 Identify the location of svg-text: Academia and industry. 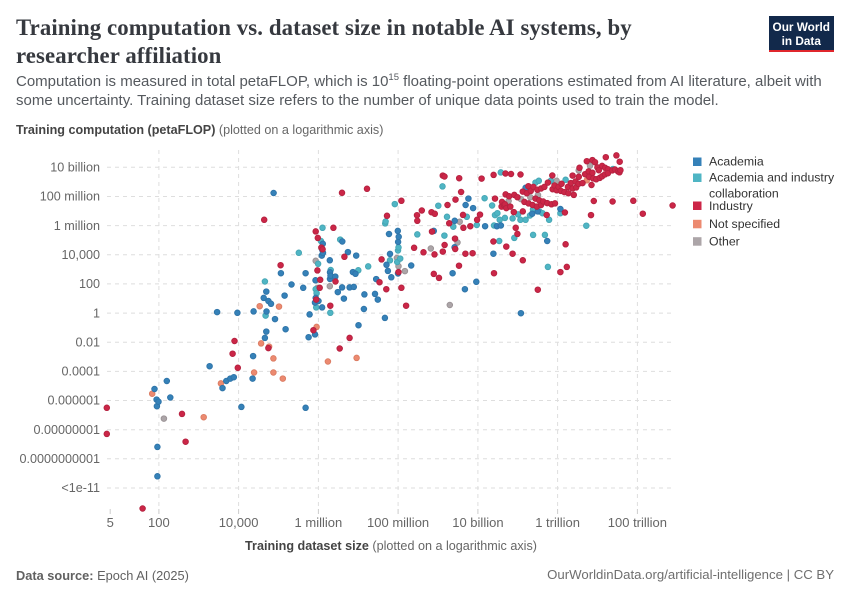
(772, 178).